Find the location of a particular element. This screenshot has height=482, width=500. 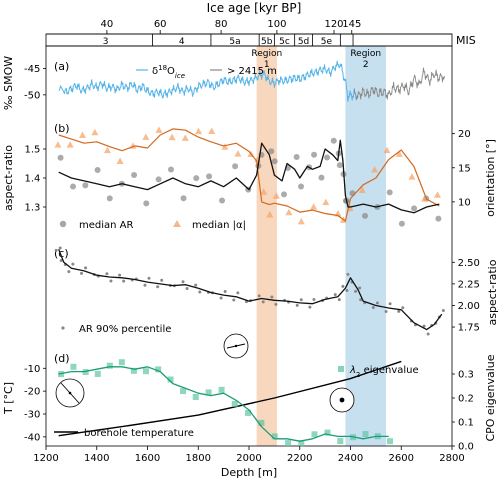

y-axis-title-b: aspect-ratio is located at coordinates (8, 178).